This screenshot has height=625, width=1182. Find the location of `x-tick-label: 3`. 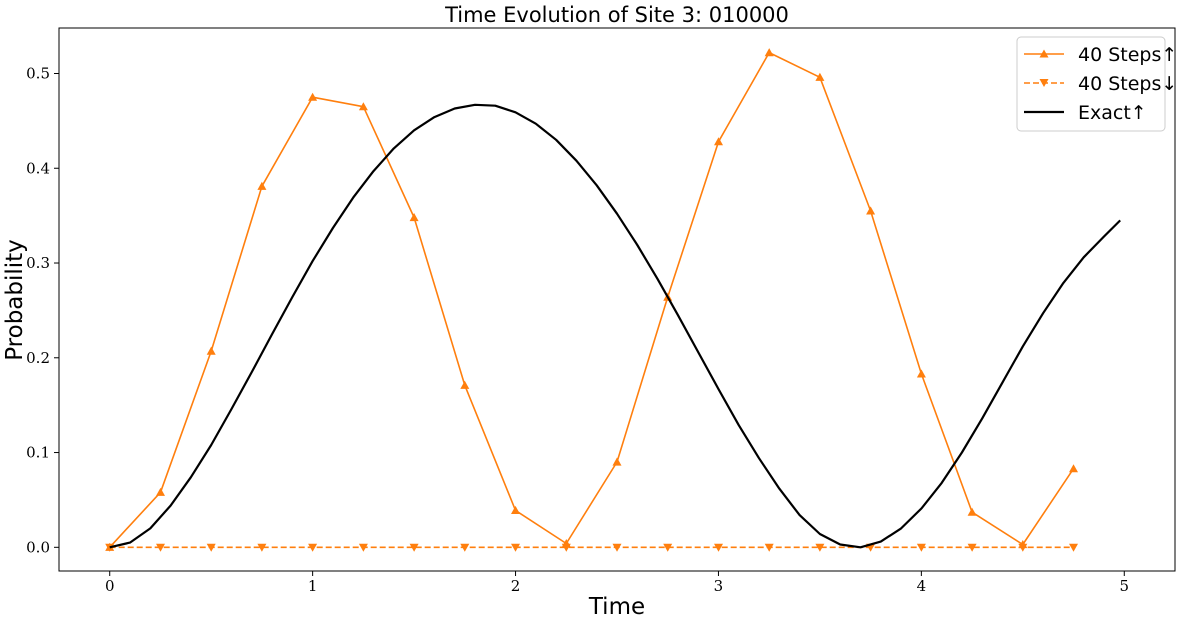

x-tick-label: 3 is located at coordinates (719, 586).